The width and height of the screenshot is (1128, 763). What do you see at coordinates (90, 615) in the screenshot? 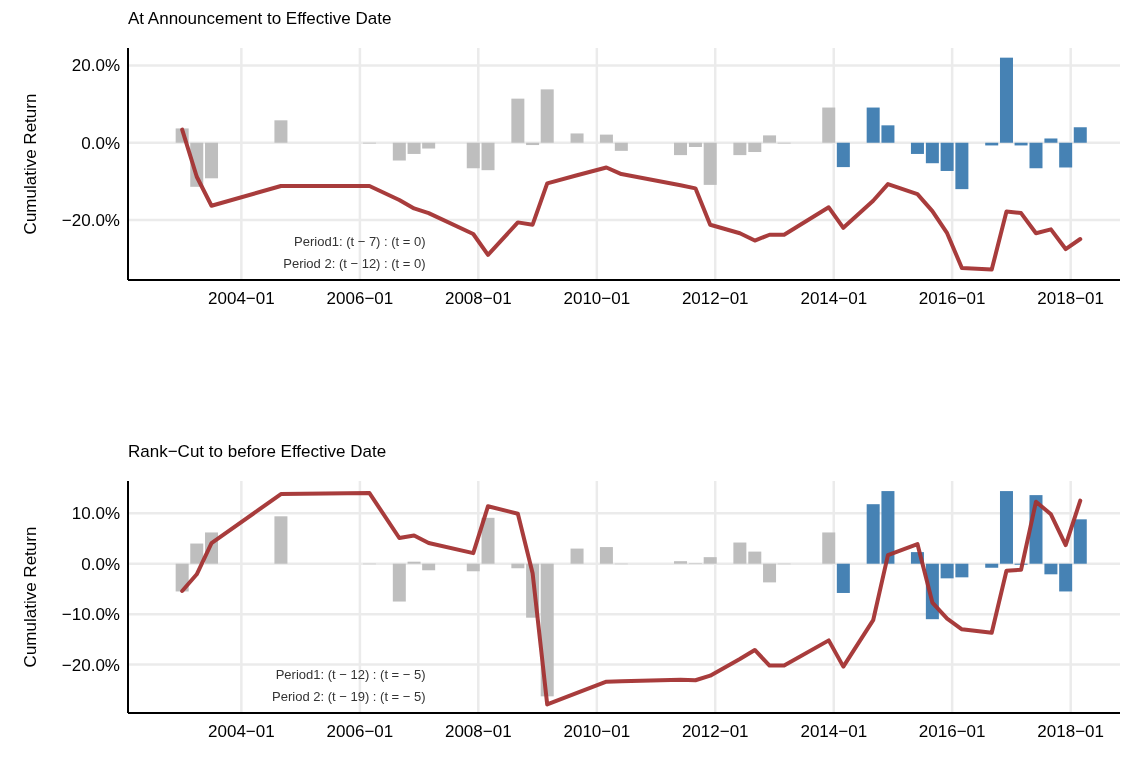
I see `y-tick-label: −10.0%` at bounding box center [90, 615].